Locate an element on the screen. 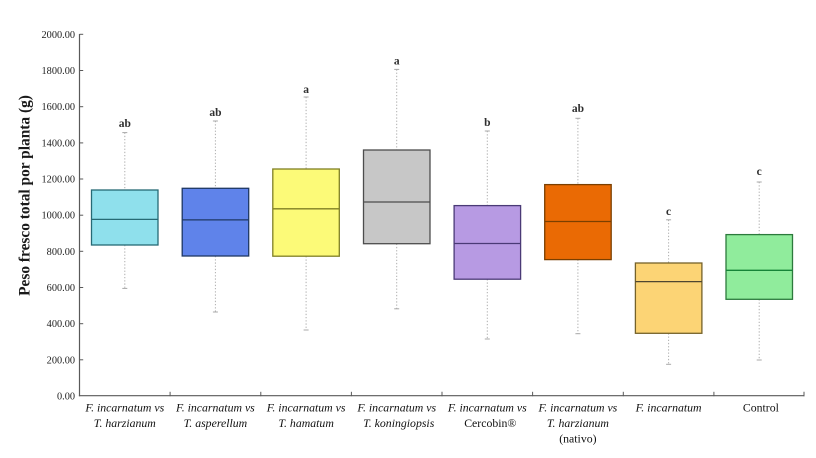 The width and height of the screenshot is (816, 458). svg-text: 200.00 is located at coordinates (61, 360).